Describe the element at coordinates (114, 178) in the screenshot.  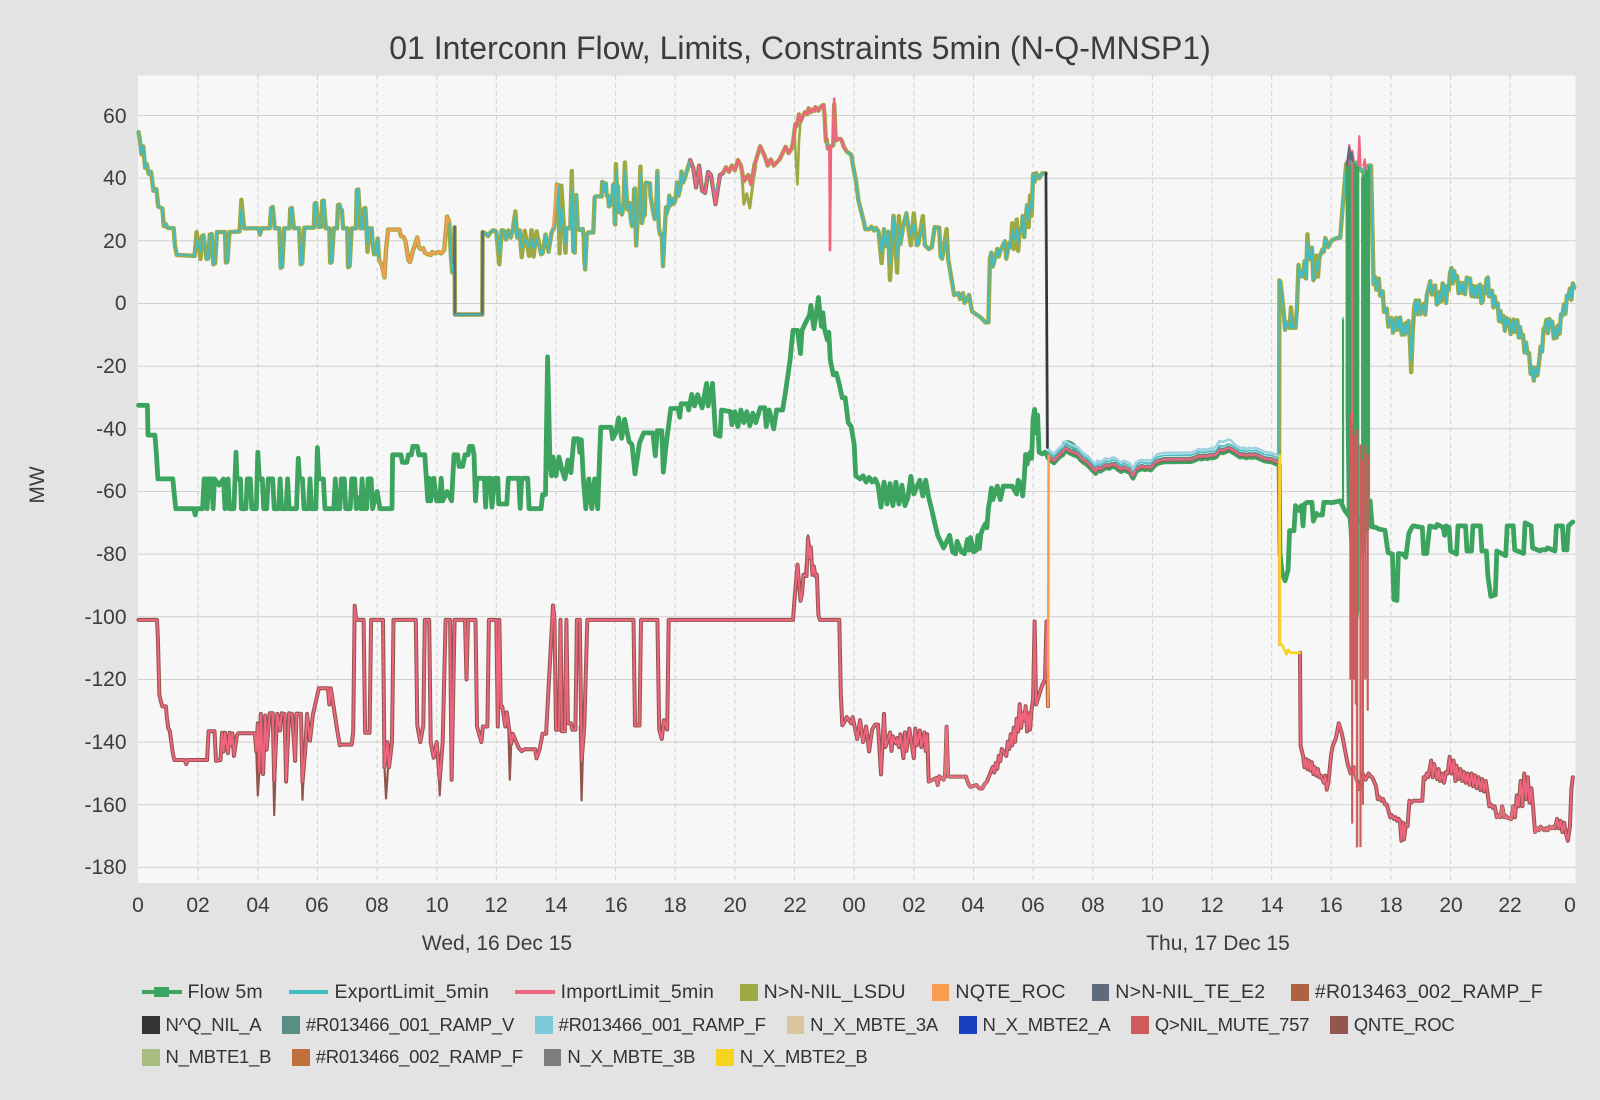
I see `svg-text: 40` at that location.